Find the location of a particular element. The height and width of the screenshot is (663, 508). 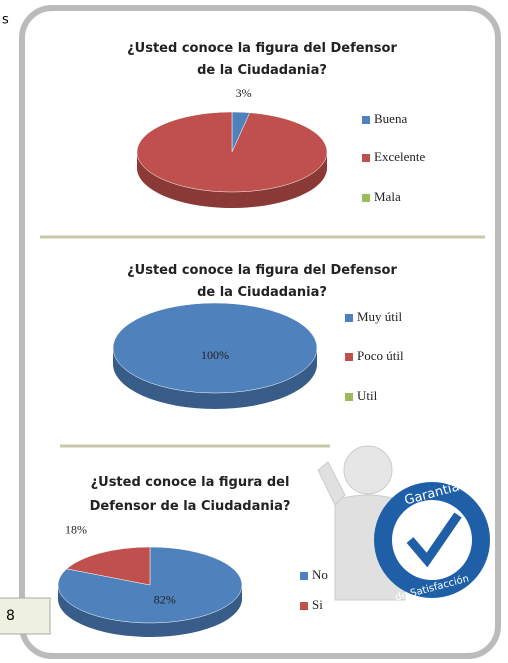

legend-label: Mala is located at coordinates (387, 196).